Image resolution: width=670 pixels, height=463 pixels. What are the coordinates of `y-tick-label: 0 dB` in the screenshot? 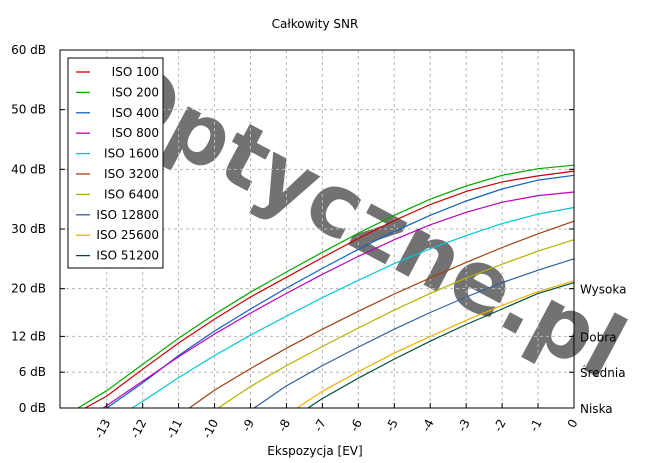 It's located at (32, 408).